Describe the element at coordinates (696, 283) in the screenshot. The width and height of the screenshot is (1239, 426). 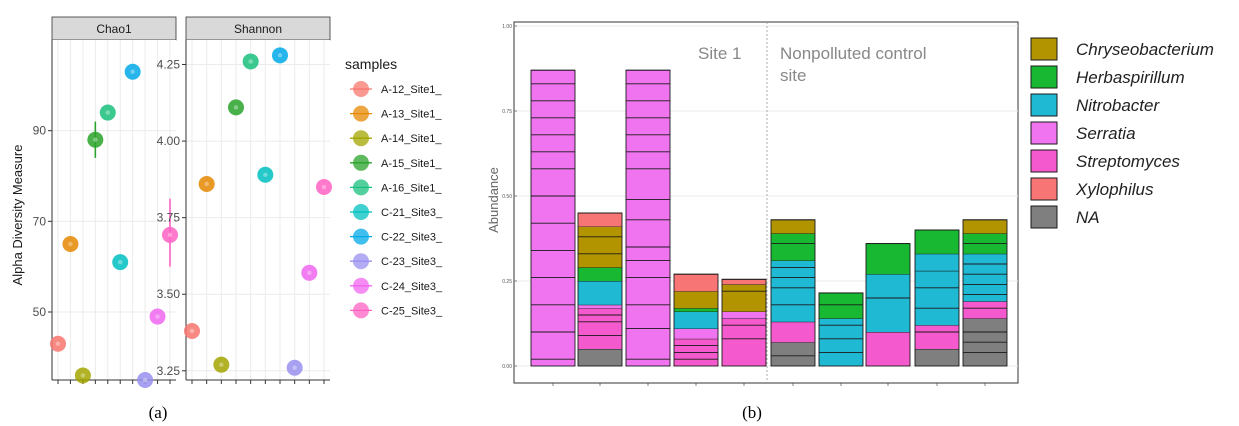
I see `bar-segment-xylophilus` at that location.